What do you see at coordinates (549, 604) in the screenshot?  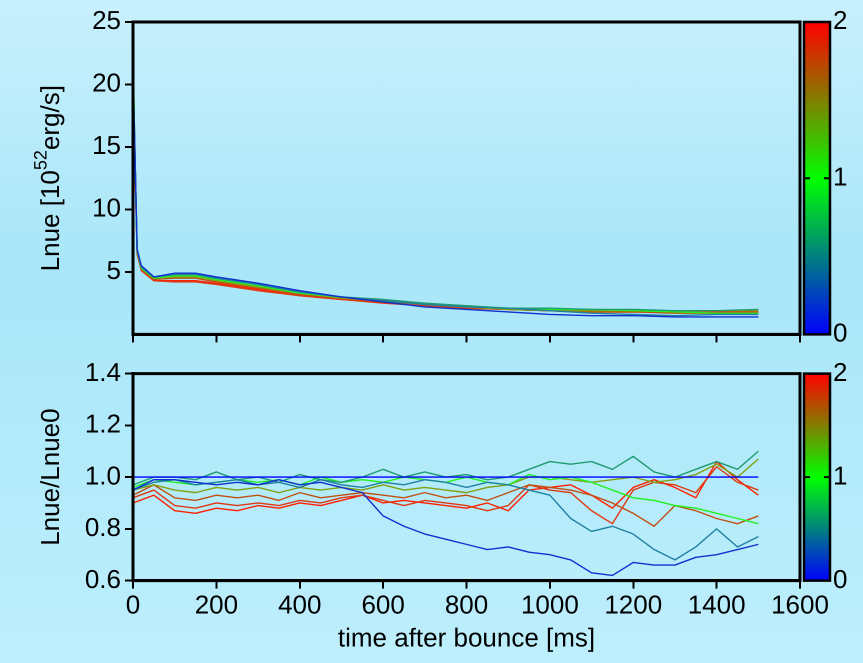 I see `x-tick-label: 1000` at bounding box center [549, 604].